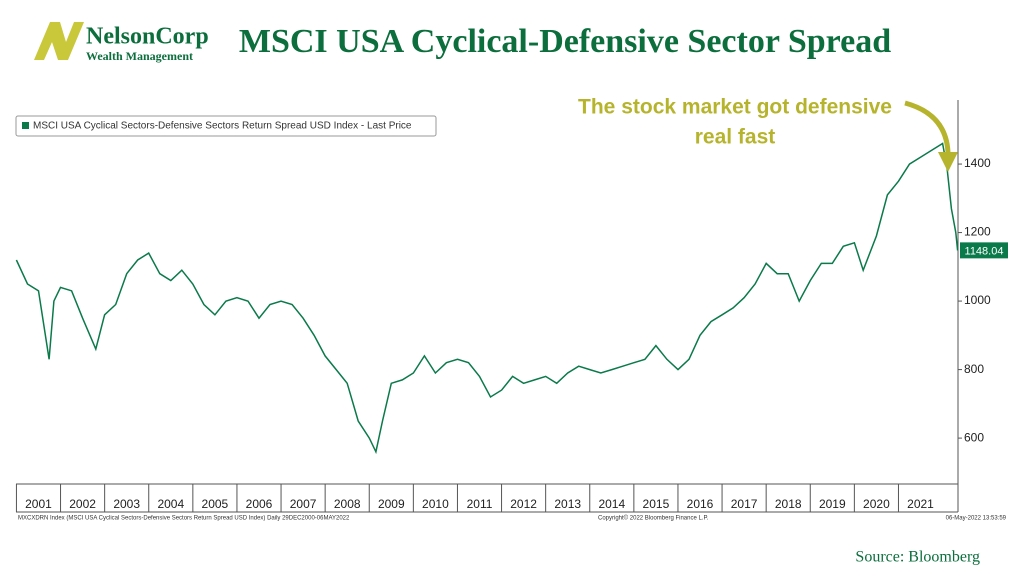  What do you see at coordinates (832, 504) in the screenshot?
I see `x-tick-label: 2019` at bounding box center [832, 504].